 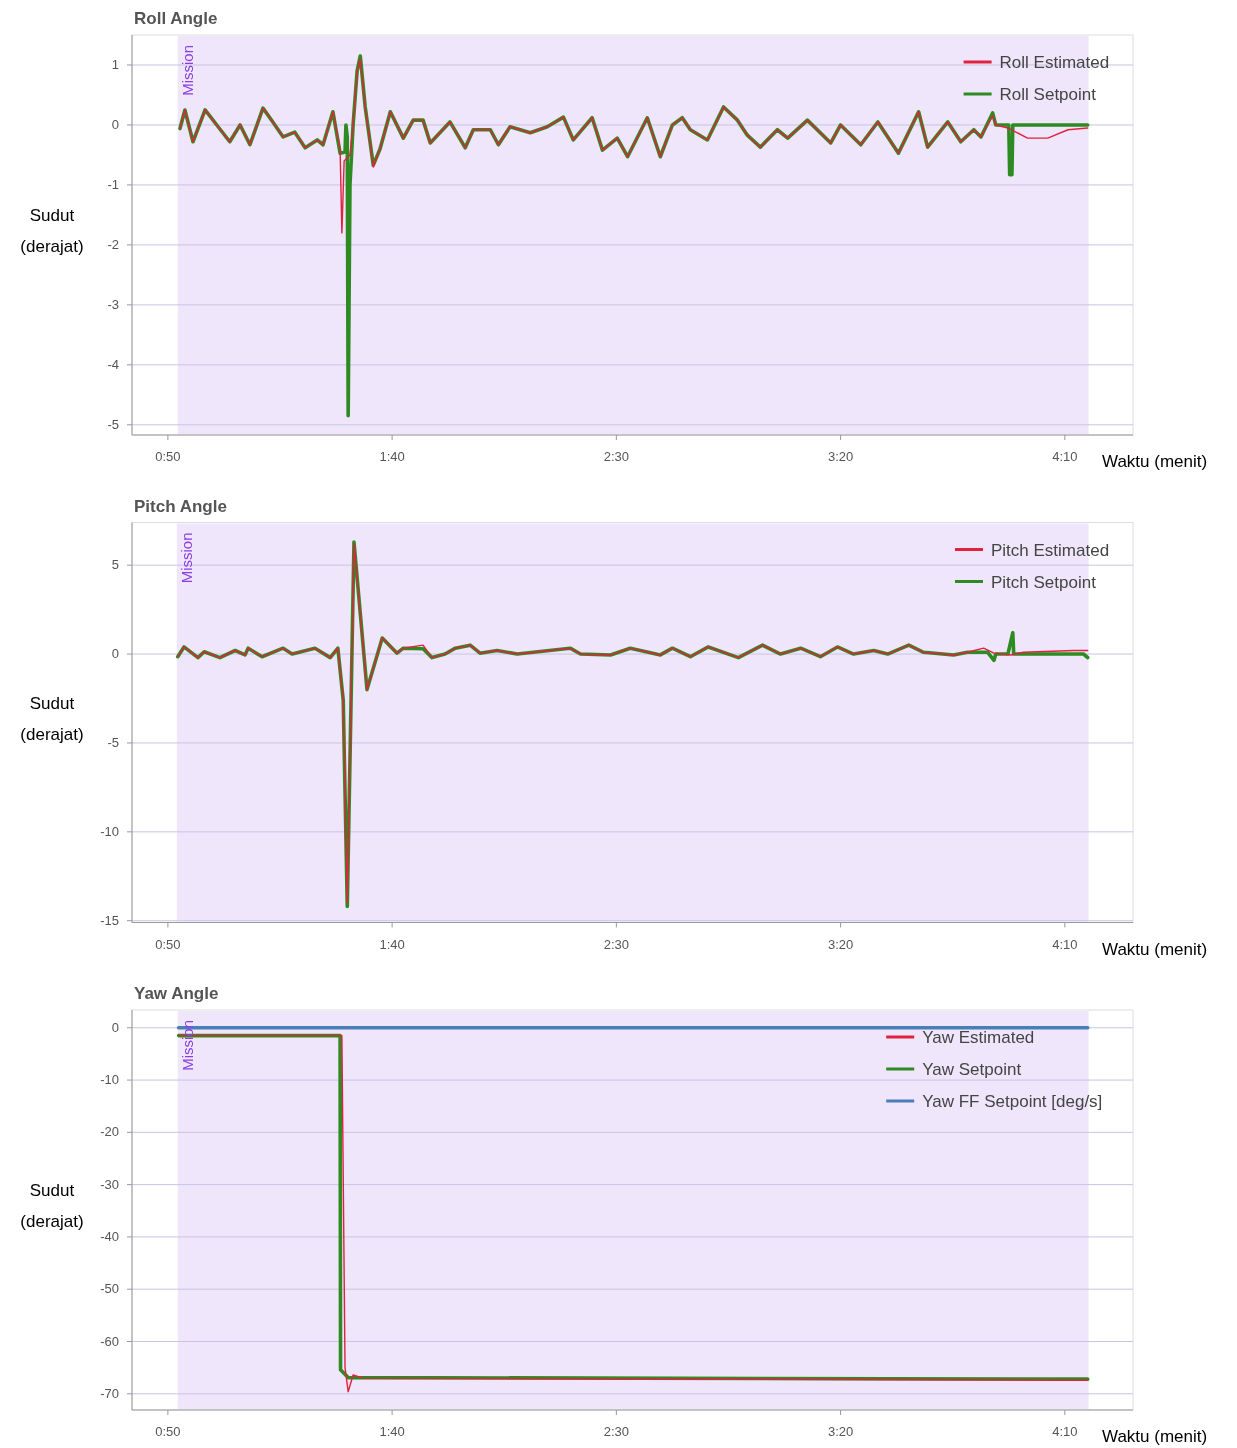 I want to click on y-tick-label: -60, so click(x=109, y=1341).